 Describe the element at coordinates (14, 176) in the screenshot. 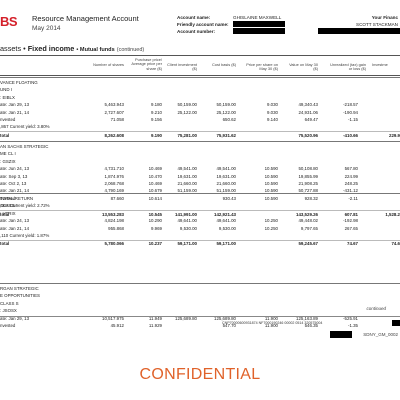

I see `row-label: ate: Sep 3, 13` at that location.